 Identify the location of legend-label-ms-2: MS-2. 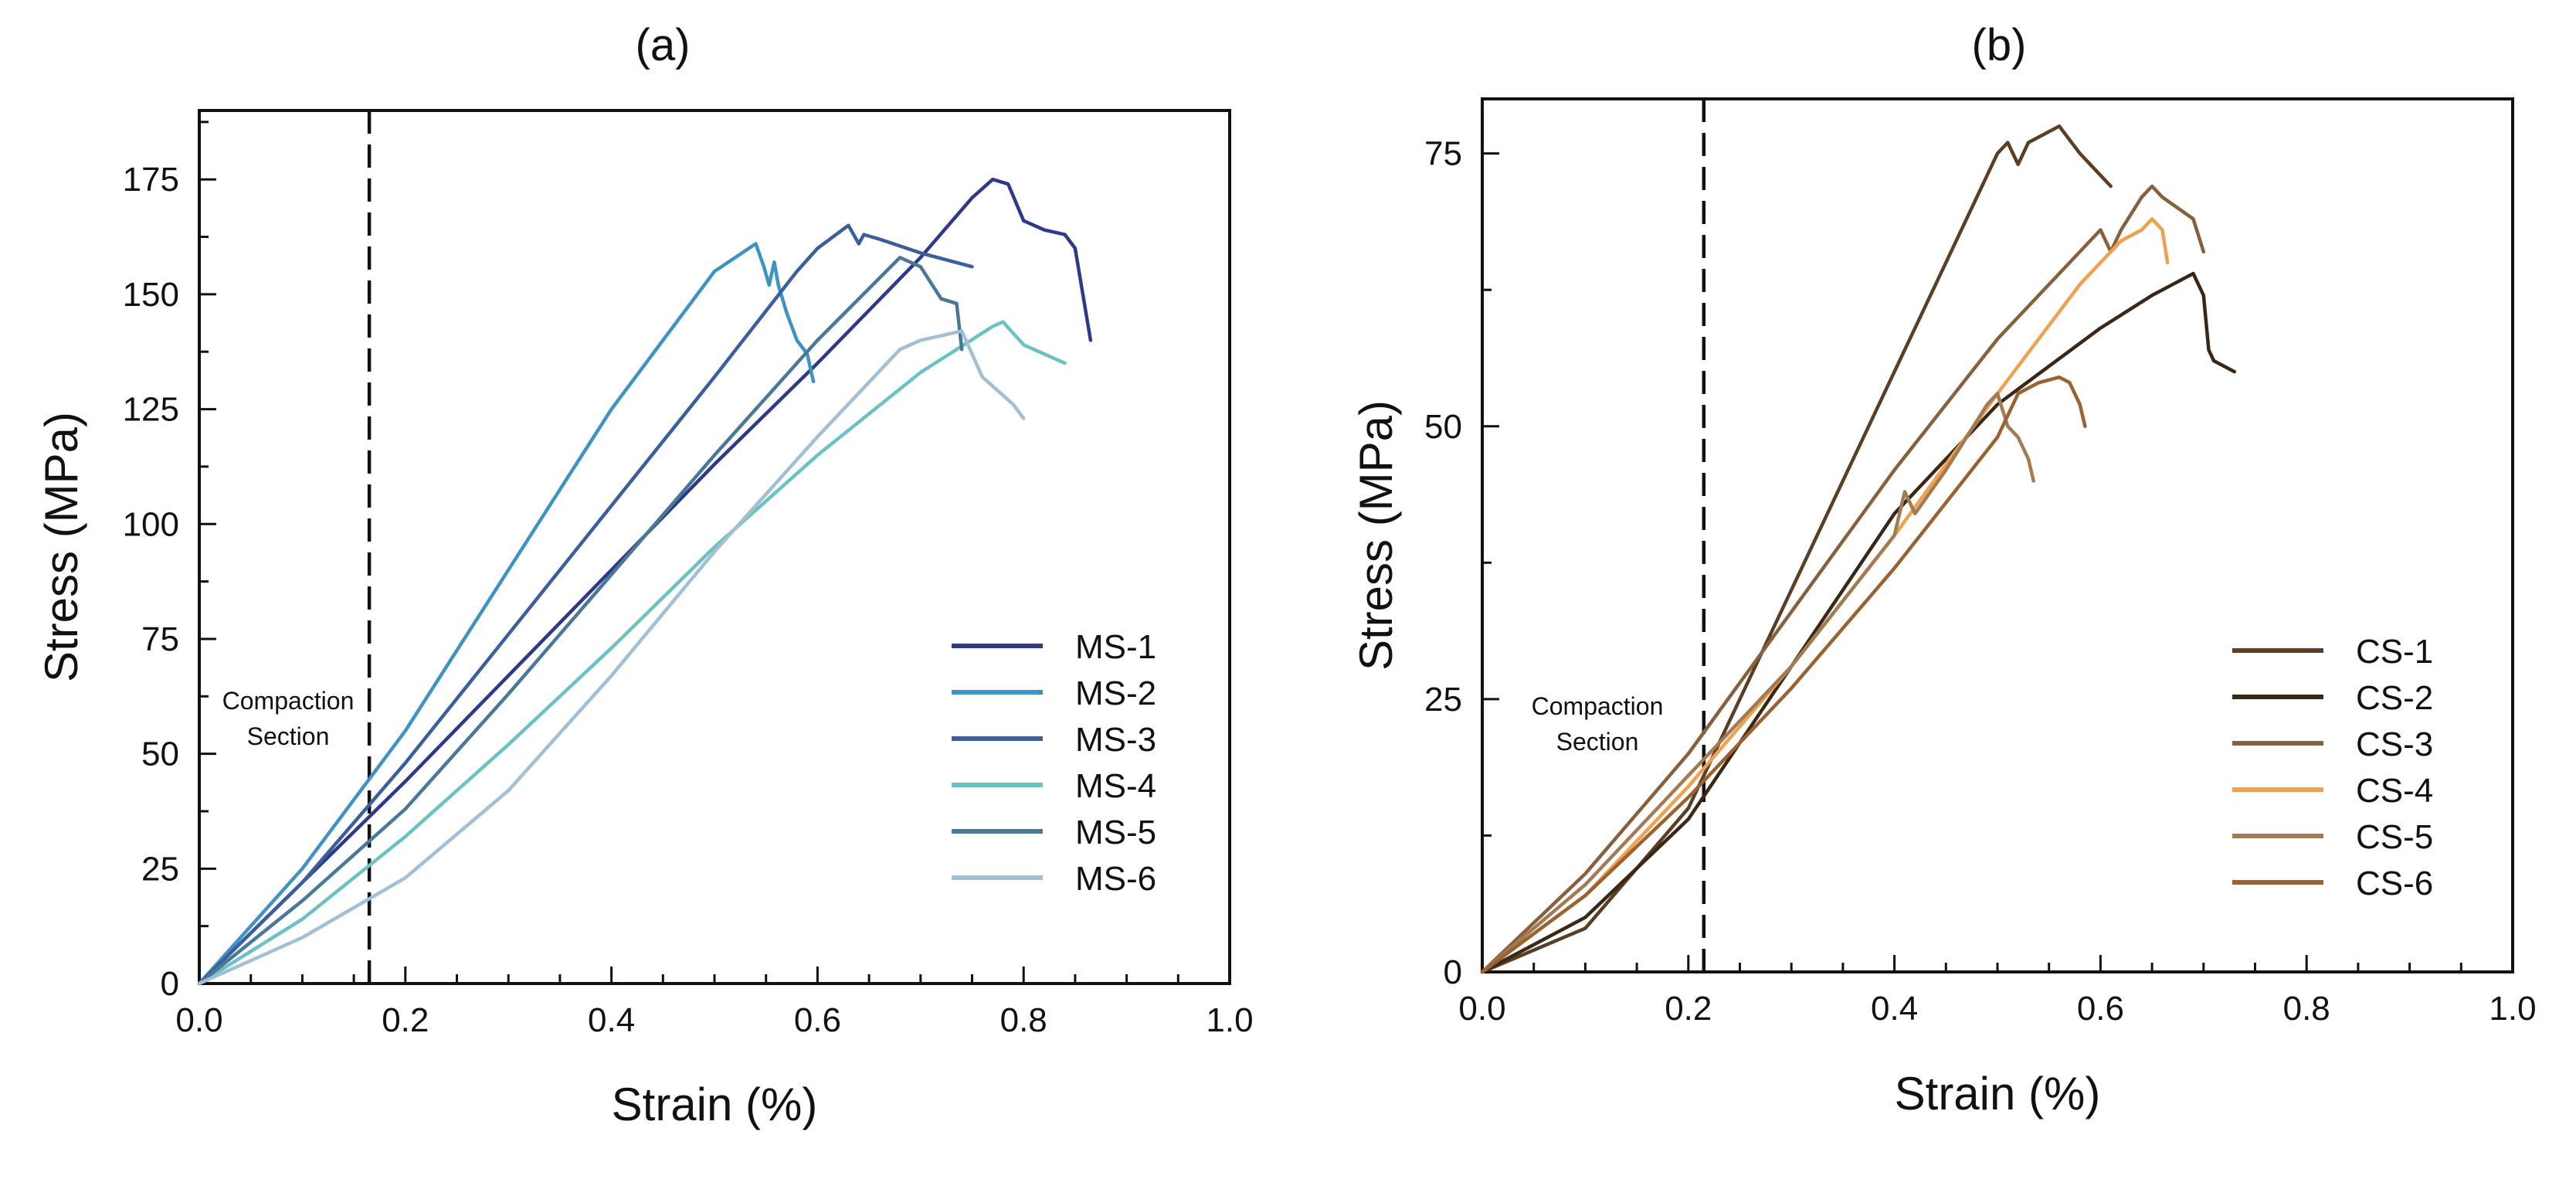
(1115, 693).